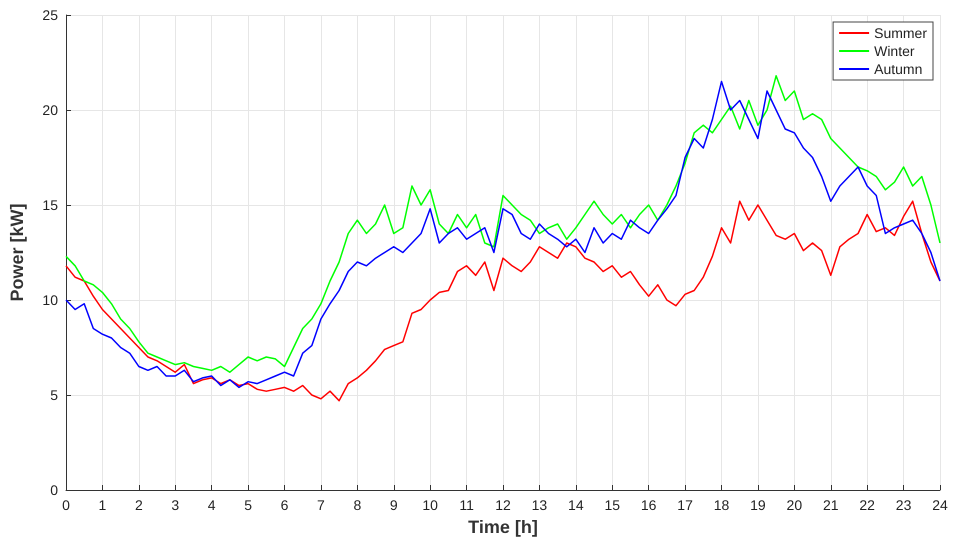 The image size is (953, 550). I want to click on x-tick-label: 9, so click(394, 505).